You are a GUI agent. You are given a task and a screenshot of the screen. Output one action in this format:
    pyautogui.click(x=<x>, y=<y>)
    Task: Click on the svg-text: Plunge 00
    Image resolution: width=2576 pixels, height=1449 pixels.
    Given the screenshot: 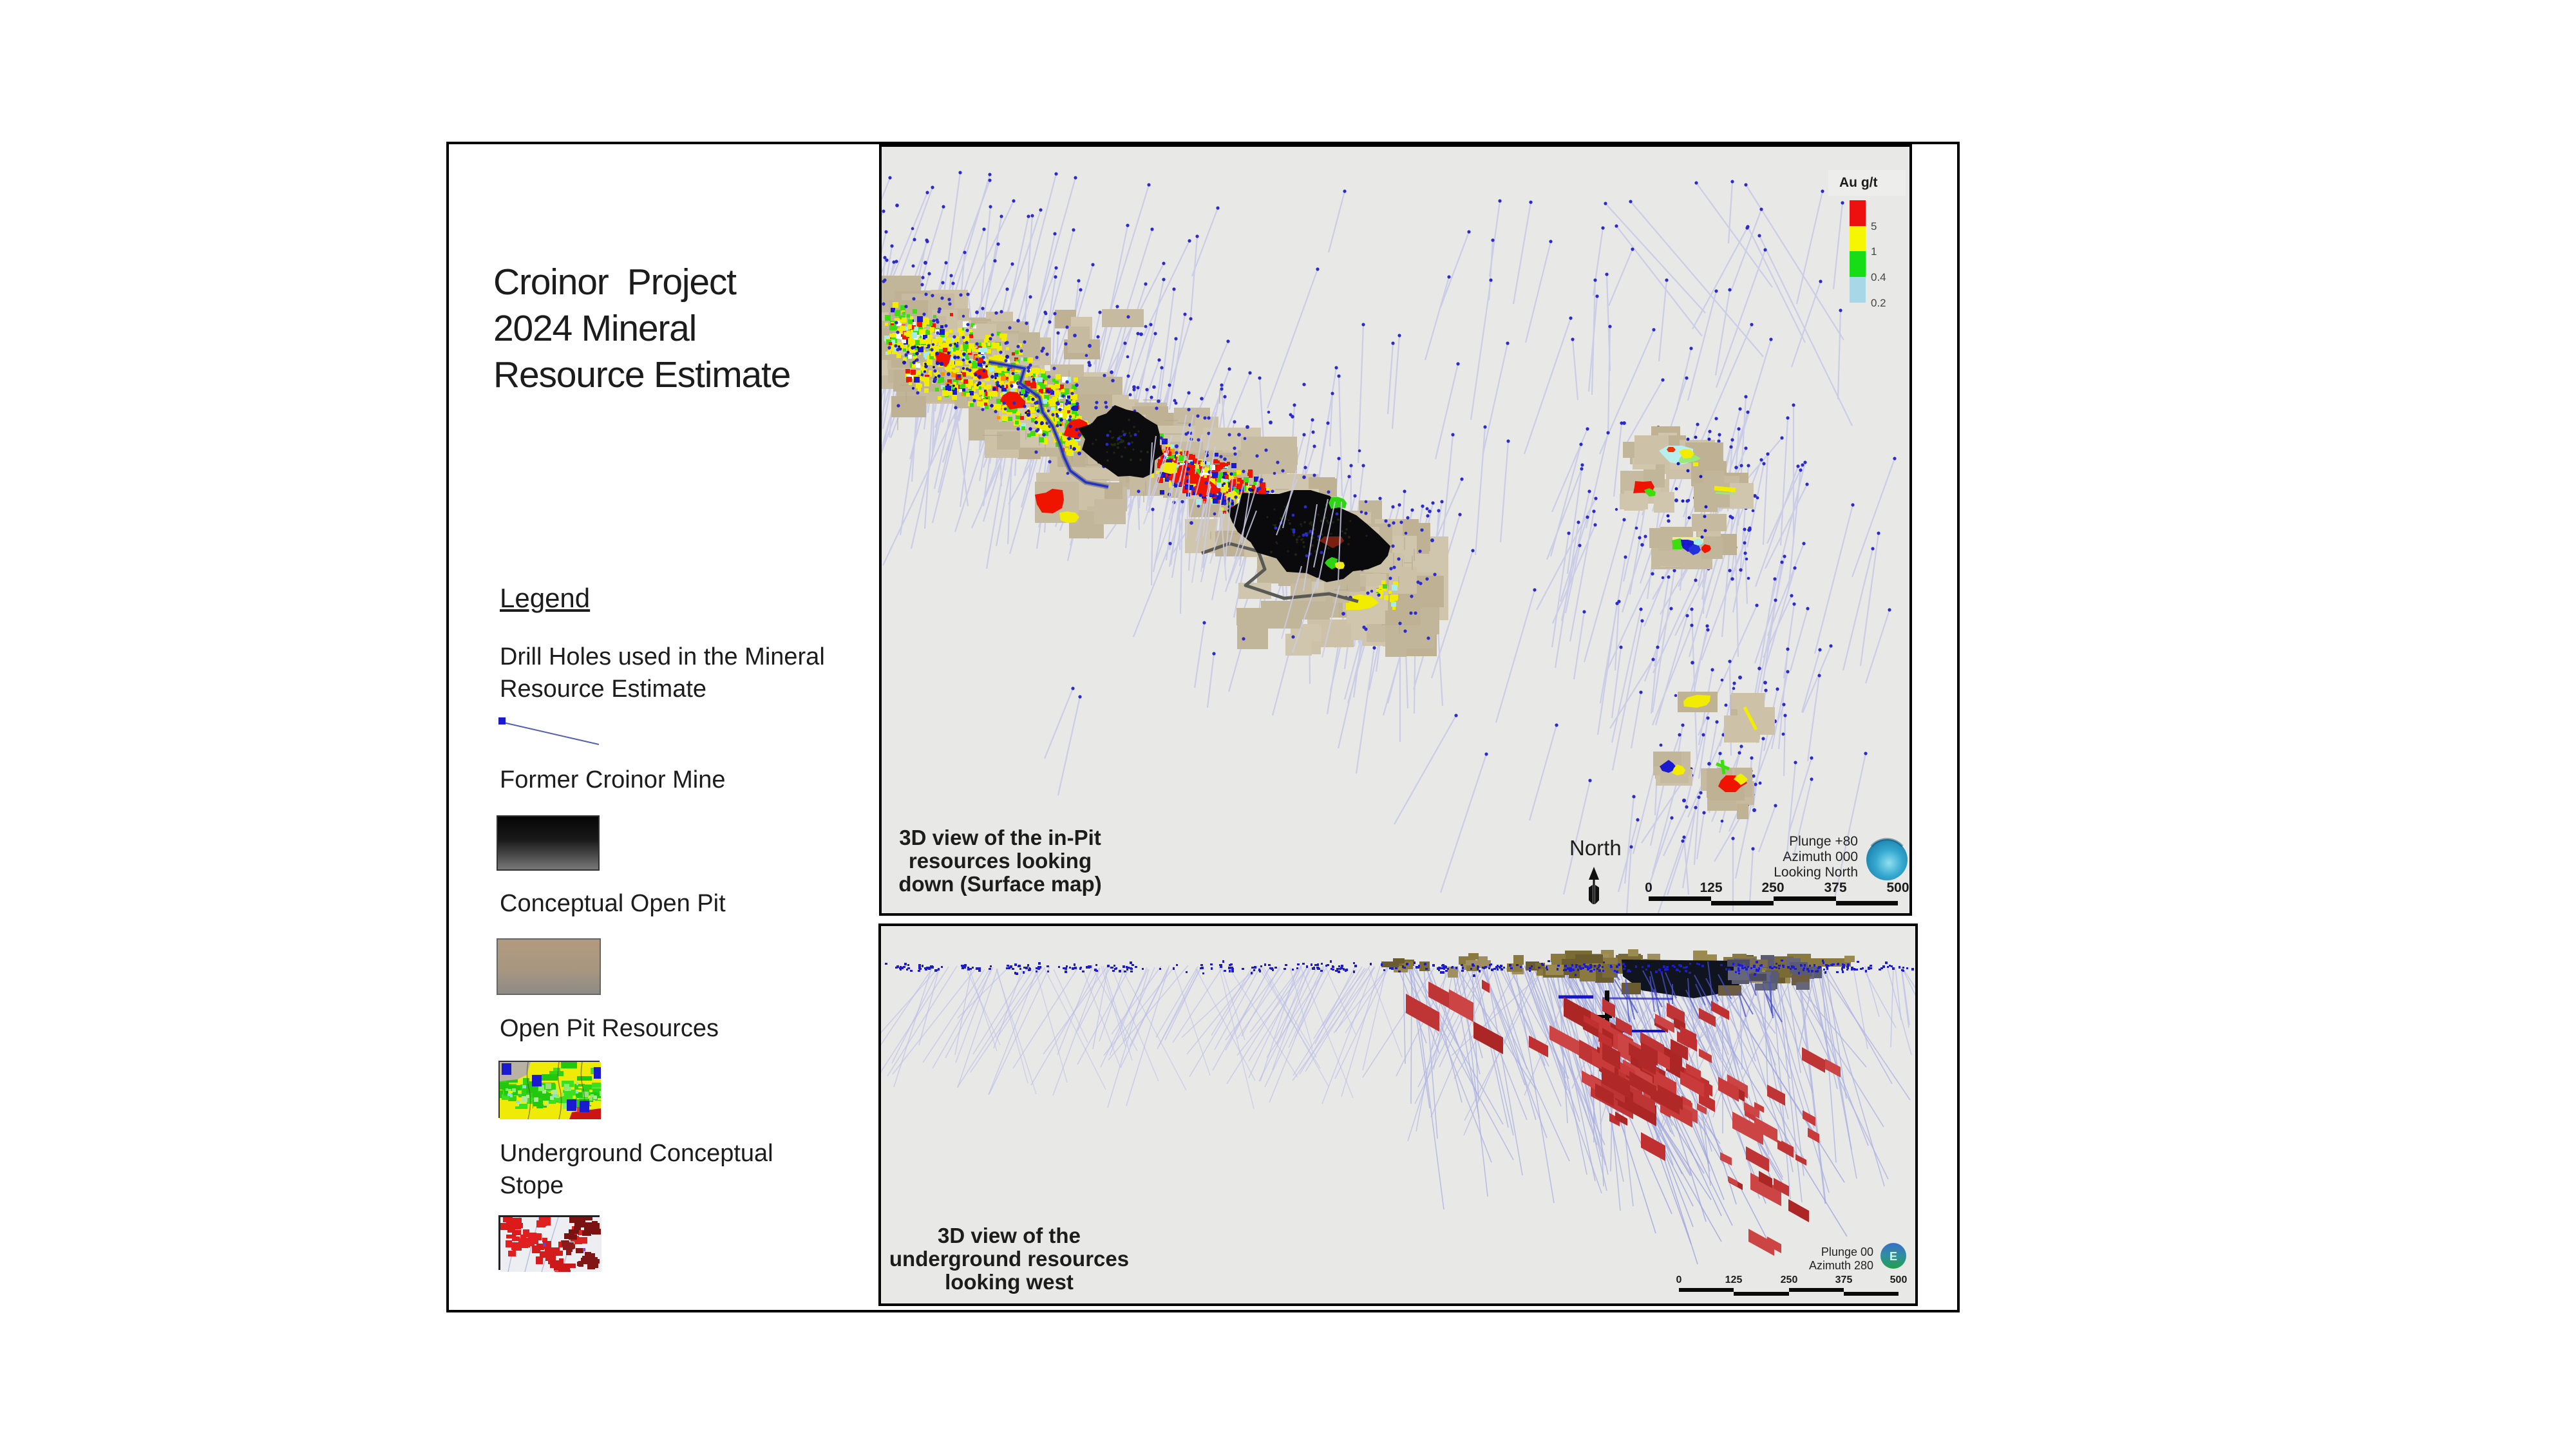 What is the action you would take?
    pyautogui.click(x=1847, y=1252)
    